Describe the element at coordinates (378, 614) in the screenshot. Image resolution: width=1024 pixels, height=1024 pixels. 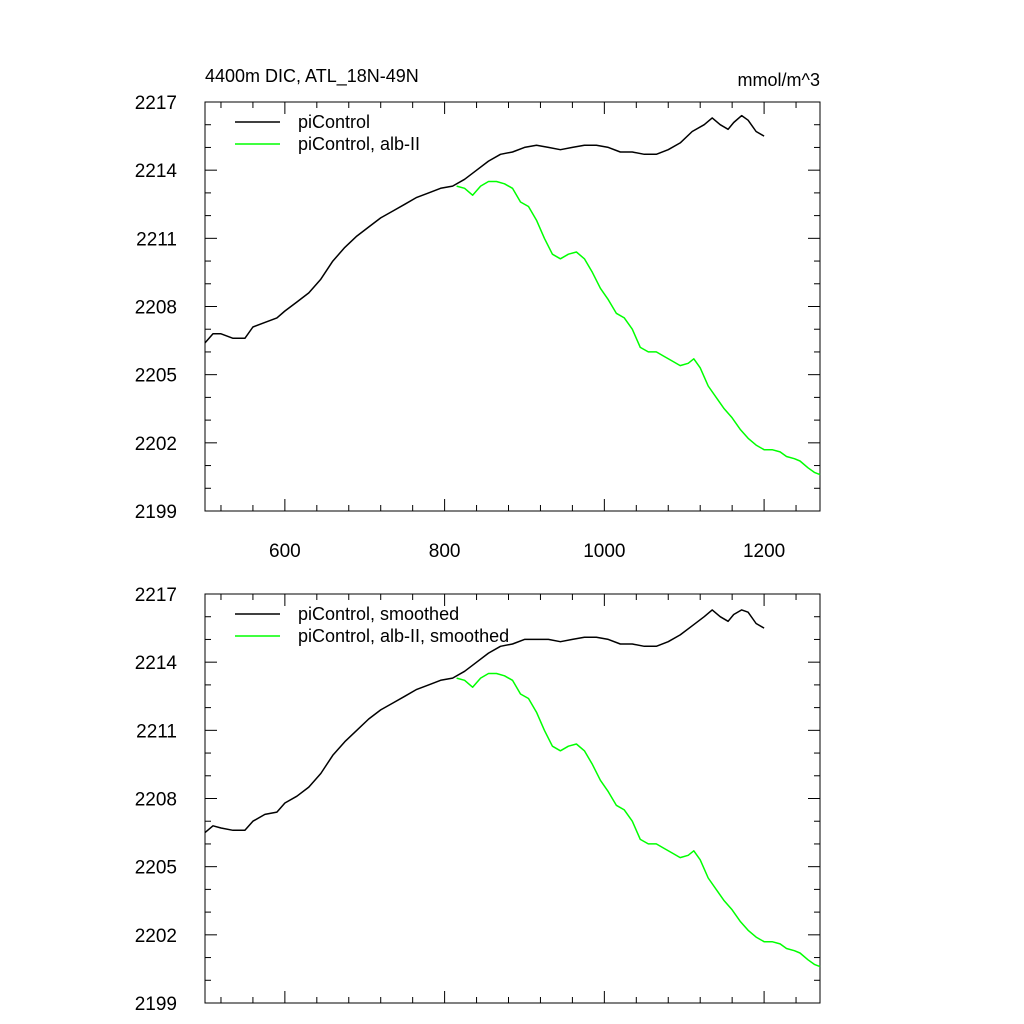
I see `legend-label: piControl, smoothed` at that location.